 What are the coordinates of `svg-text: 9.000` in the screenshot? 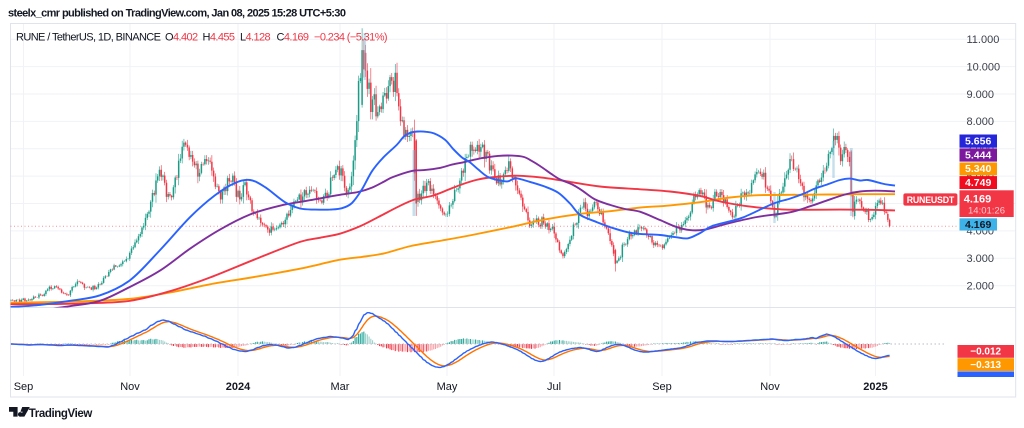 It's located at (981, 95).